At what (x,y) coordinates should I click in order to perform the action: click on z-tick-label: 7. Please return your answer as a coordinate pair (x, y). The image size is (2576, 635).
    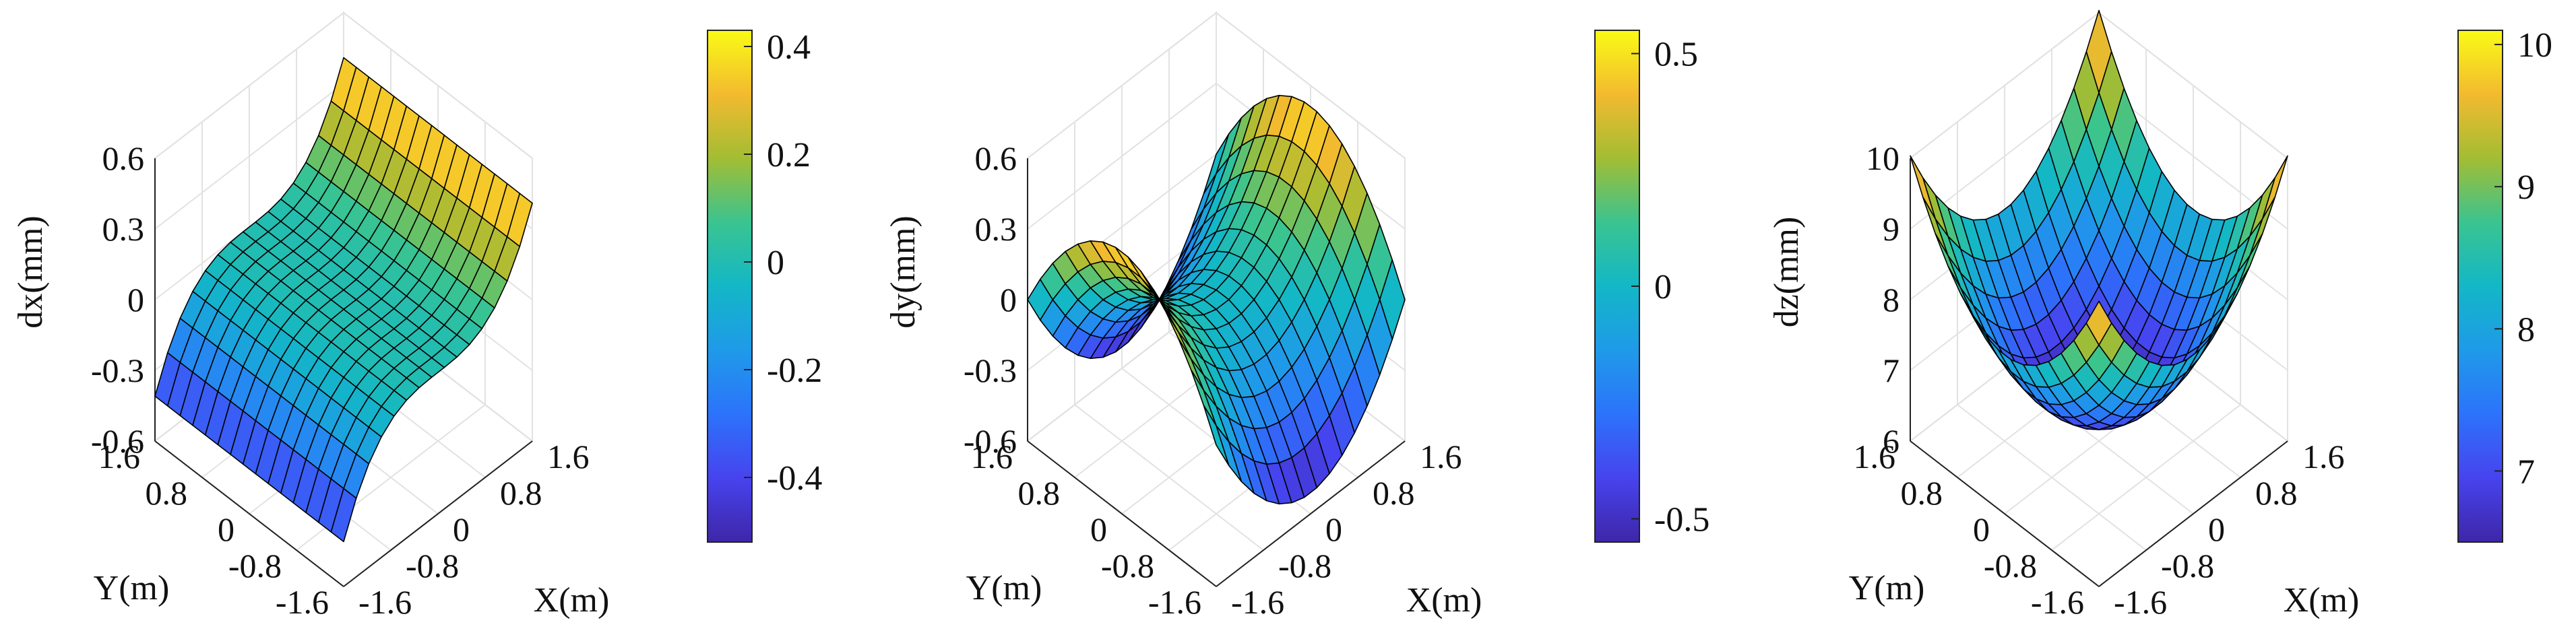
    Looking at the image, I should click on (1891, 370).